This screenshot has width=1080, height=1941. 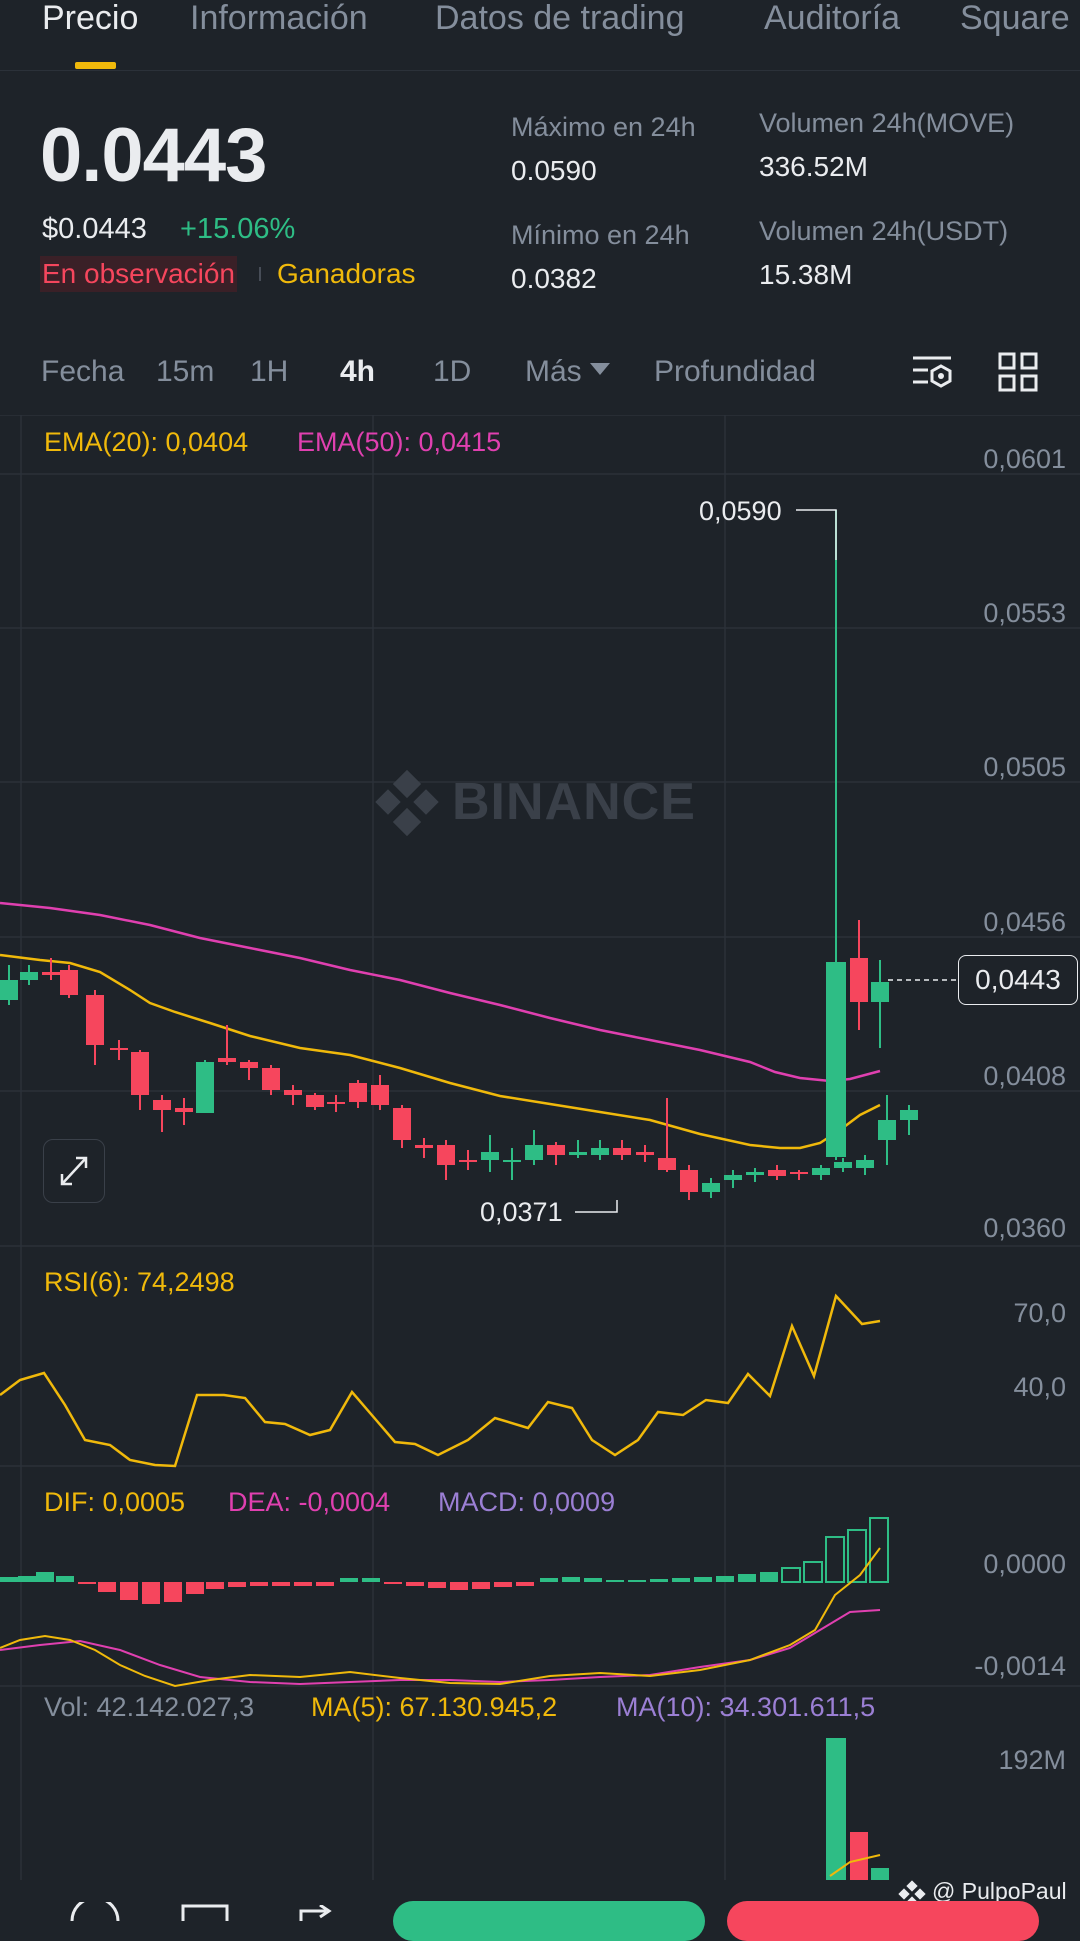 I want to click on dea-label: DEA: -0,0004, so click(x=309, y=1502).